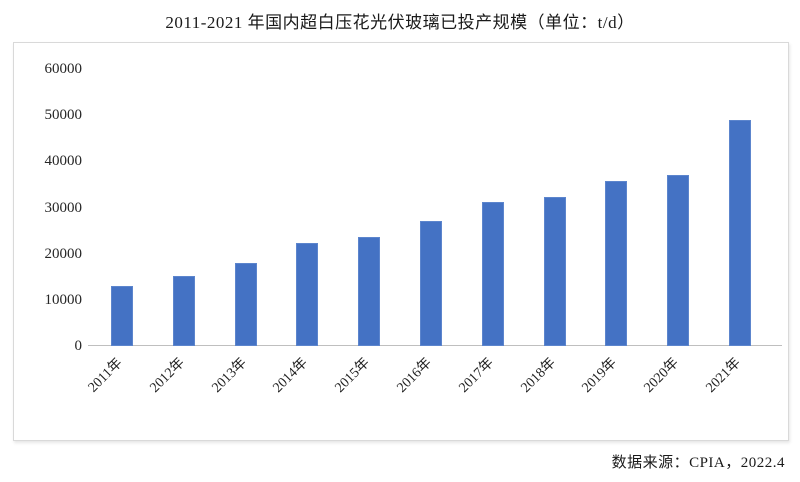 Image resolution: width=800 pixels, height=482 pixels. I want to click on bar-2018年, so click(554, 271).